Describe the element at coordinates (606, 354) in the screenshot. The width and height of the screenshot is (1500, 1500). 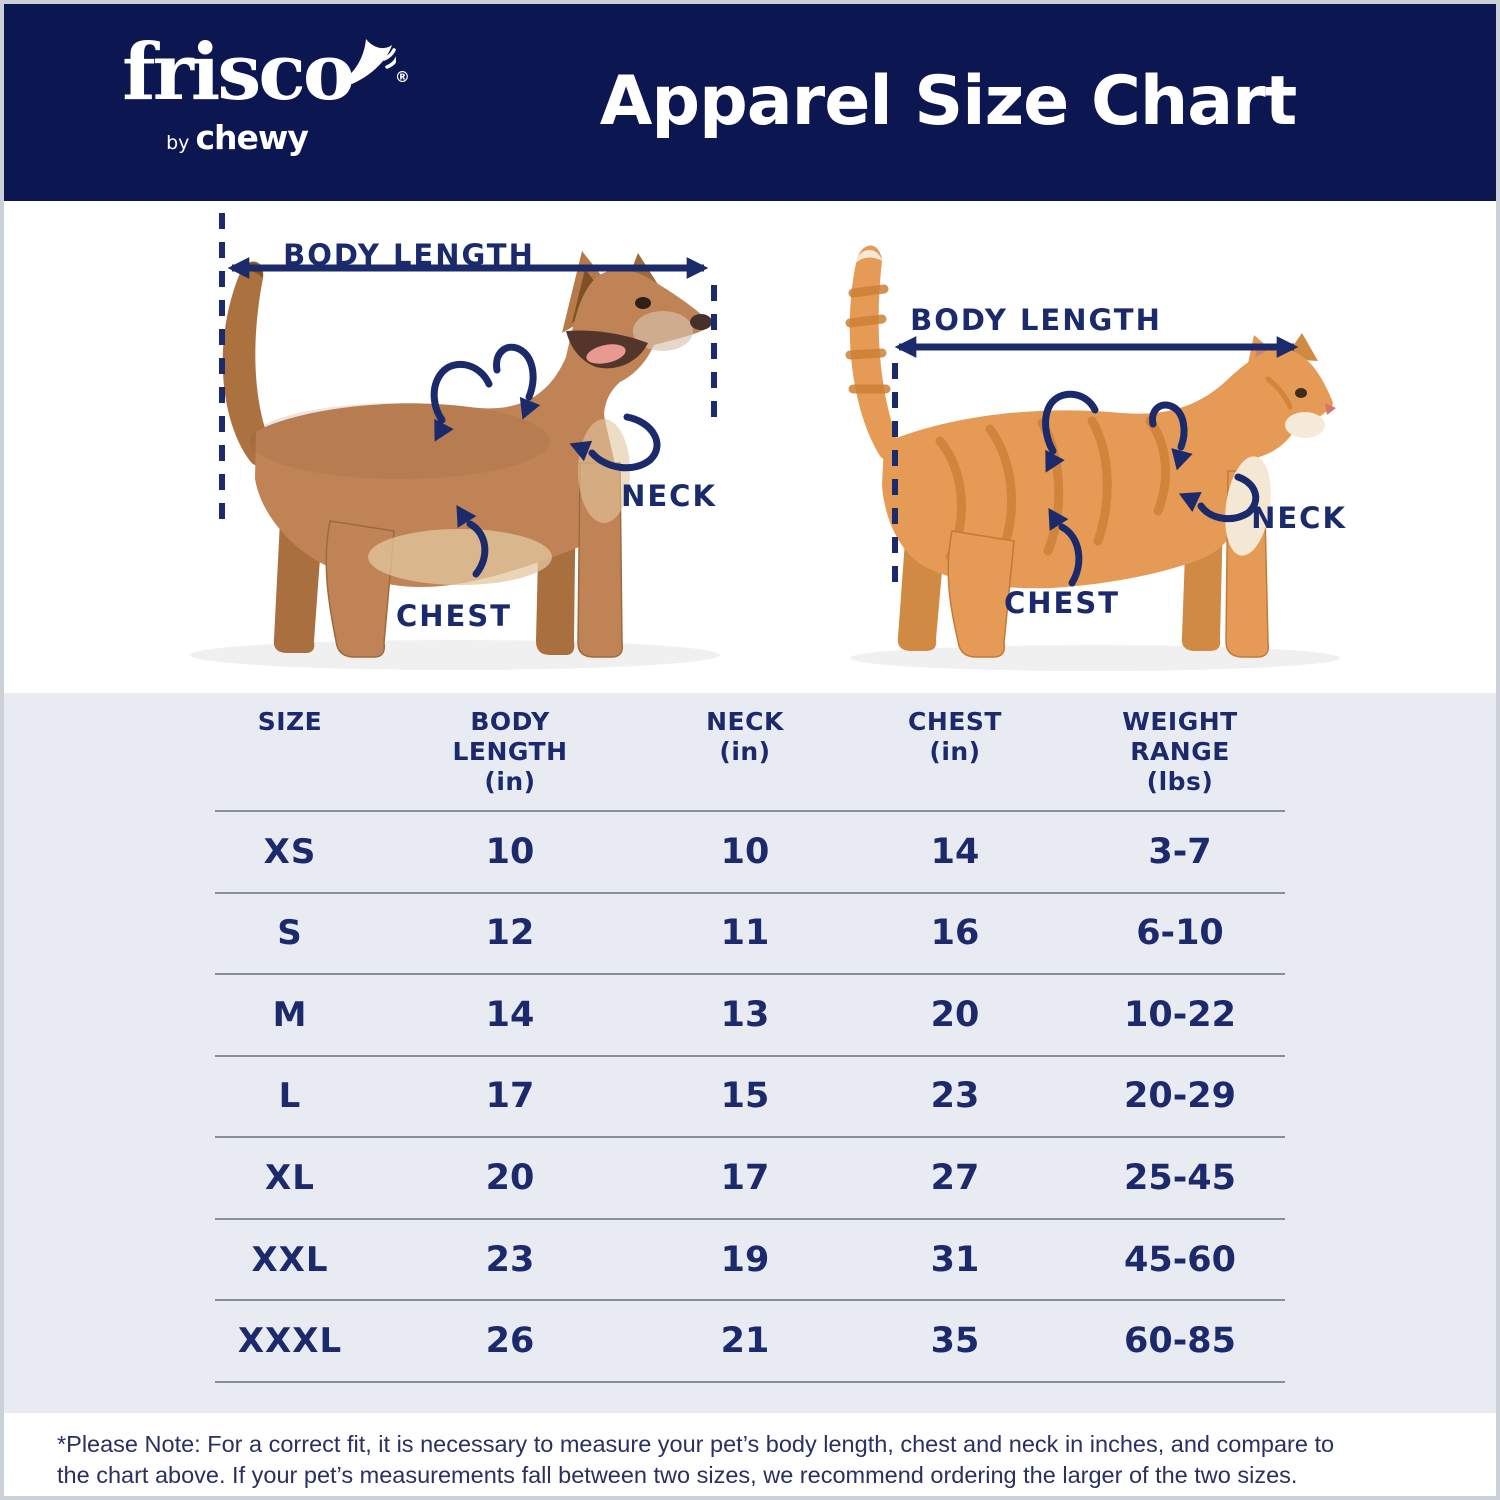
I see `dog-tongue` at that location.